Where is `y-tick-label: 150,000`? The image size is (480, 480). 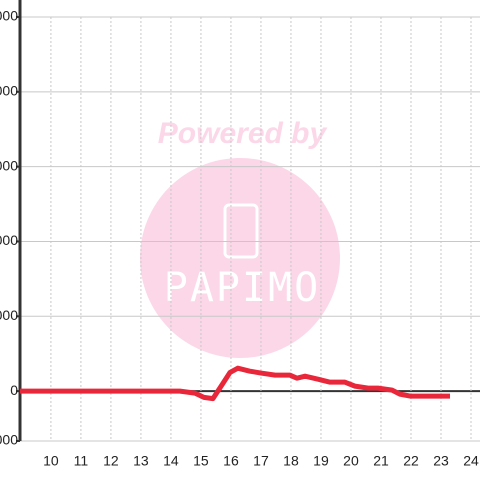
y-tick-label: 150,000 is located at coordinates (9, 16).